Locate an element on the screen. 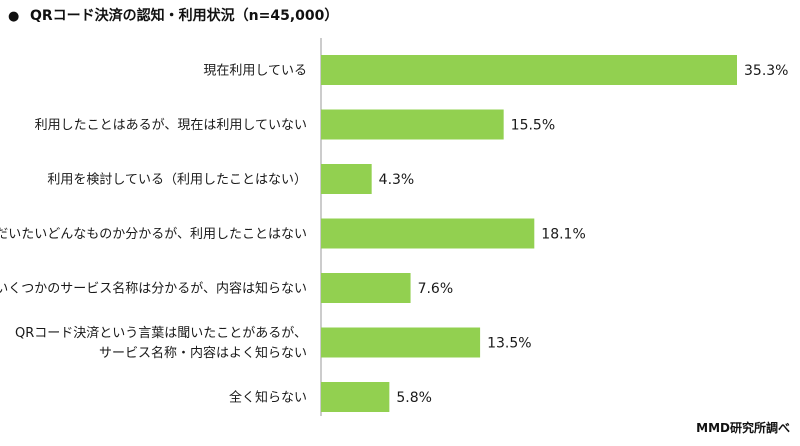  source-note: MMD研究所調べ is located at coordinates (743, 427).